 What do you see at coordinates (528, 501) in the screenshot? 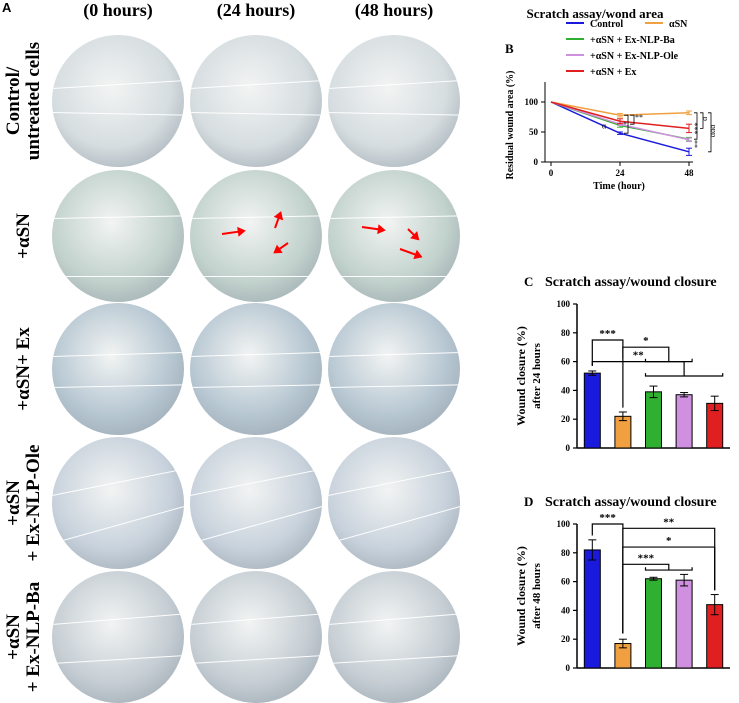
I see `panel-letter: D` at bounding box center [528, 501].